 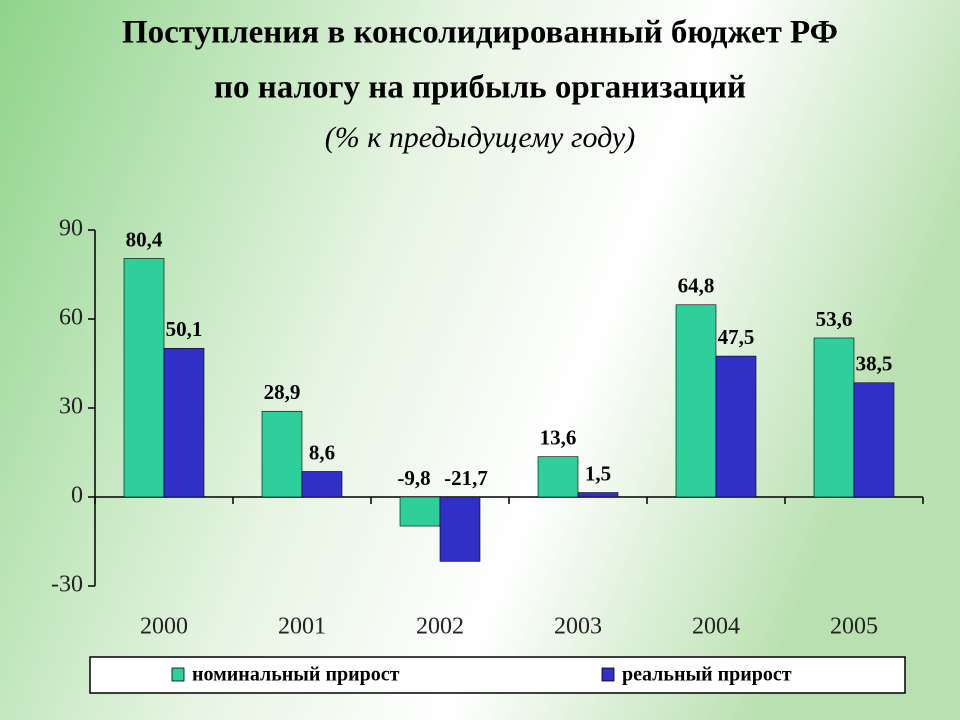 What do you see at coordinates (164, 627) in the screenshot?
I see `x-tick-label: 2000` at bounding box center [164, 627].